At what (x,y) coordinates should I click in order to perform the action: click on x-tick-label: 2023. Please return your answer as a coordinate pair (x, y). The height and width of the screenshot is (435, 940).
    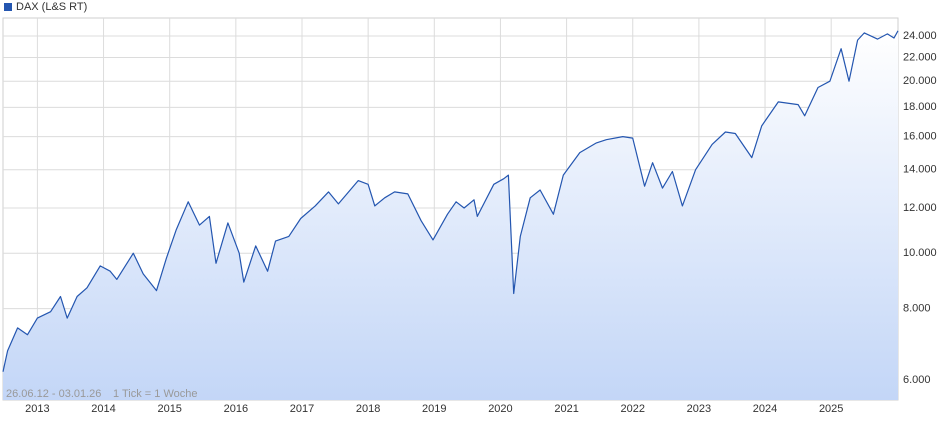
    Looking at the image, I should click on (699, 409).